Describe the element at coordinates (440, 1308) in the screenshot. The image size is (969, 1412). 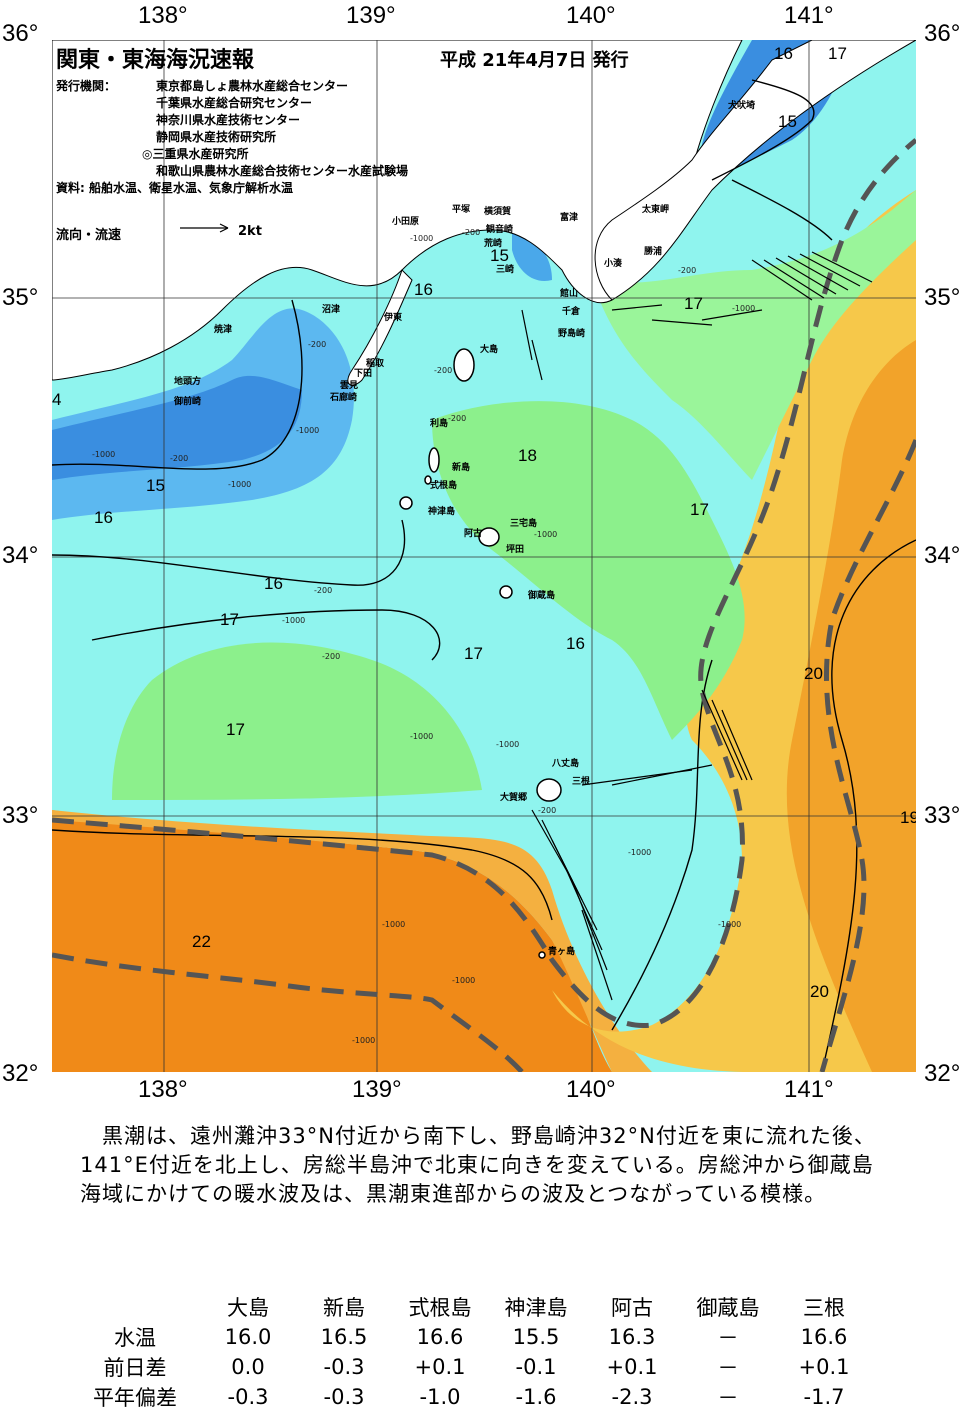
I see `column-header: 式根島` at that location.